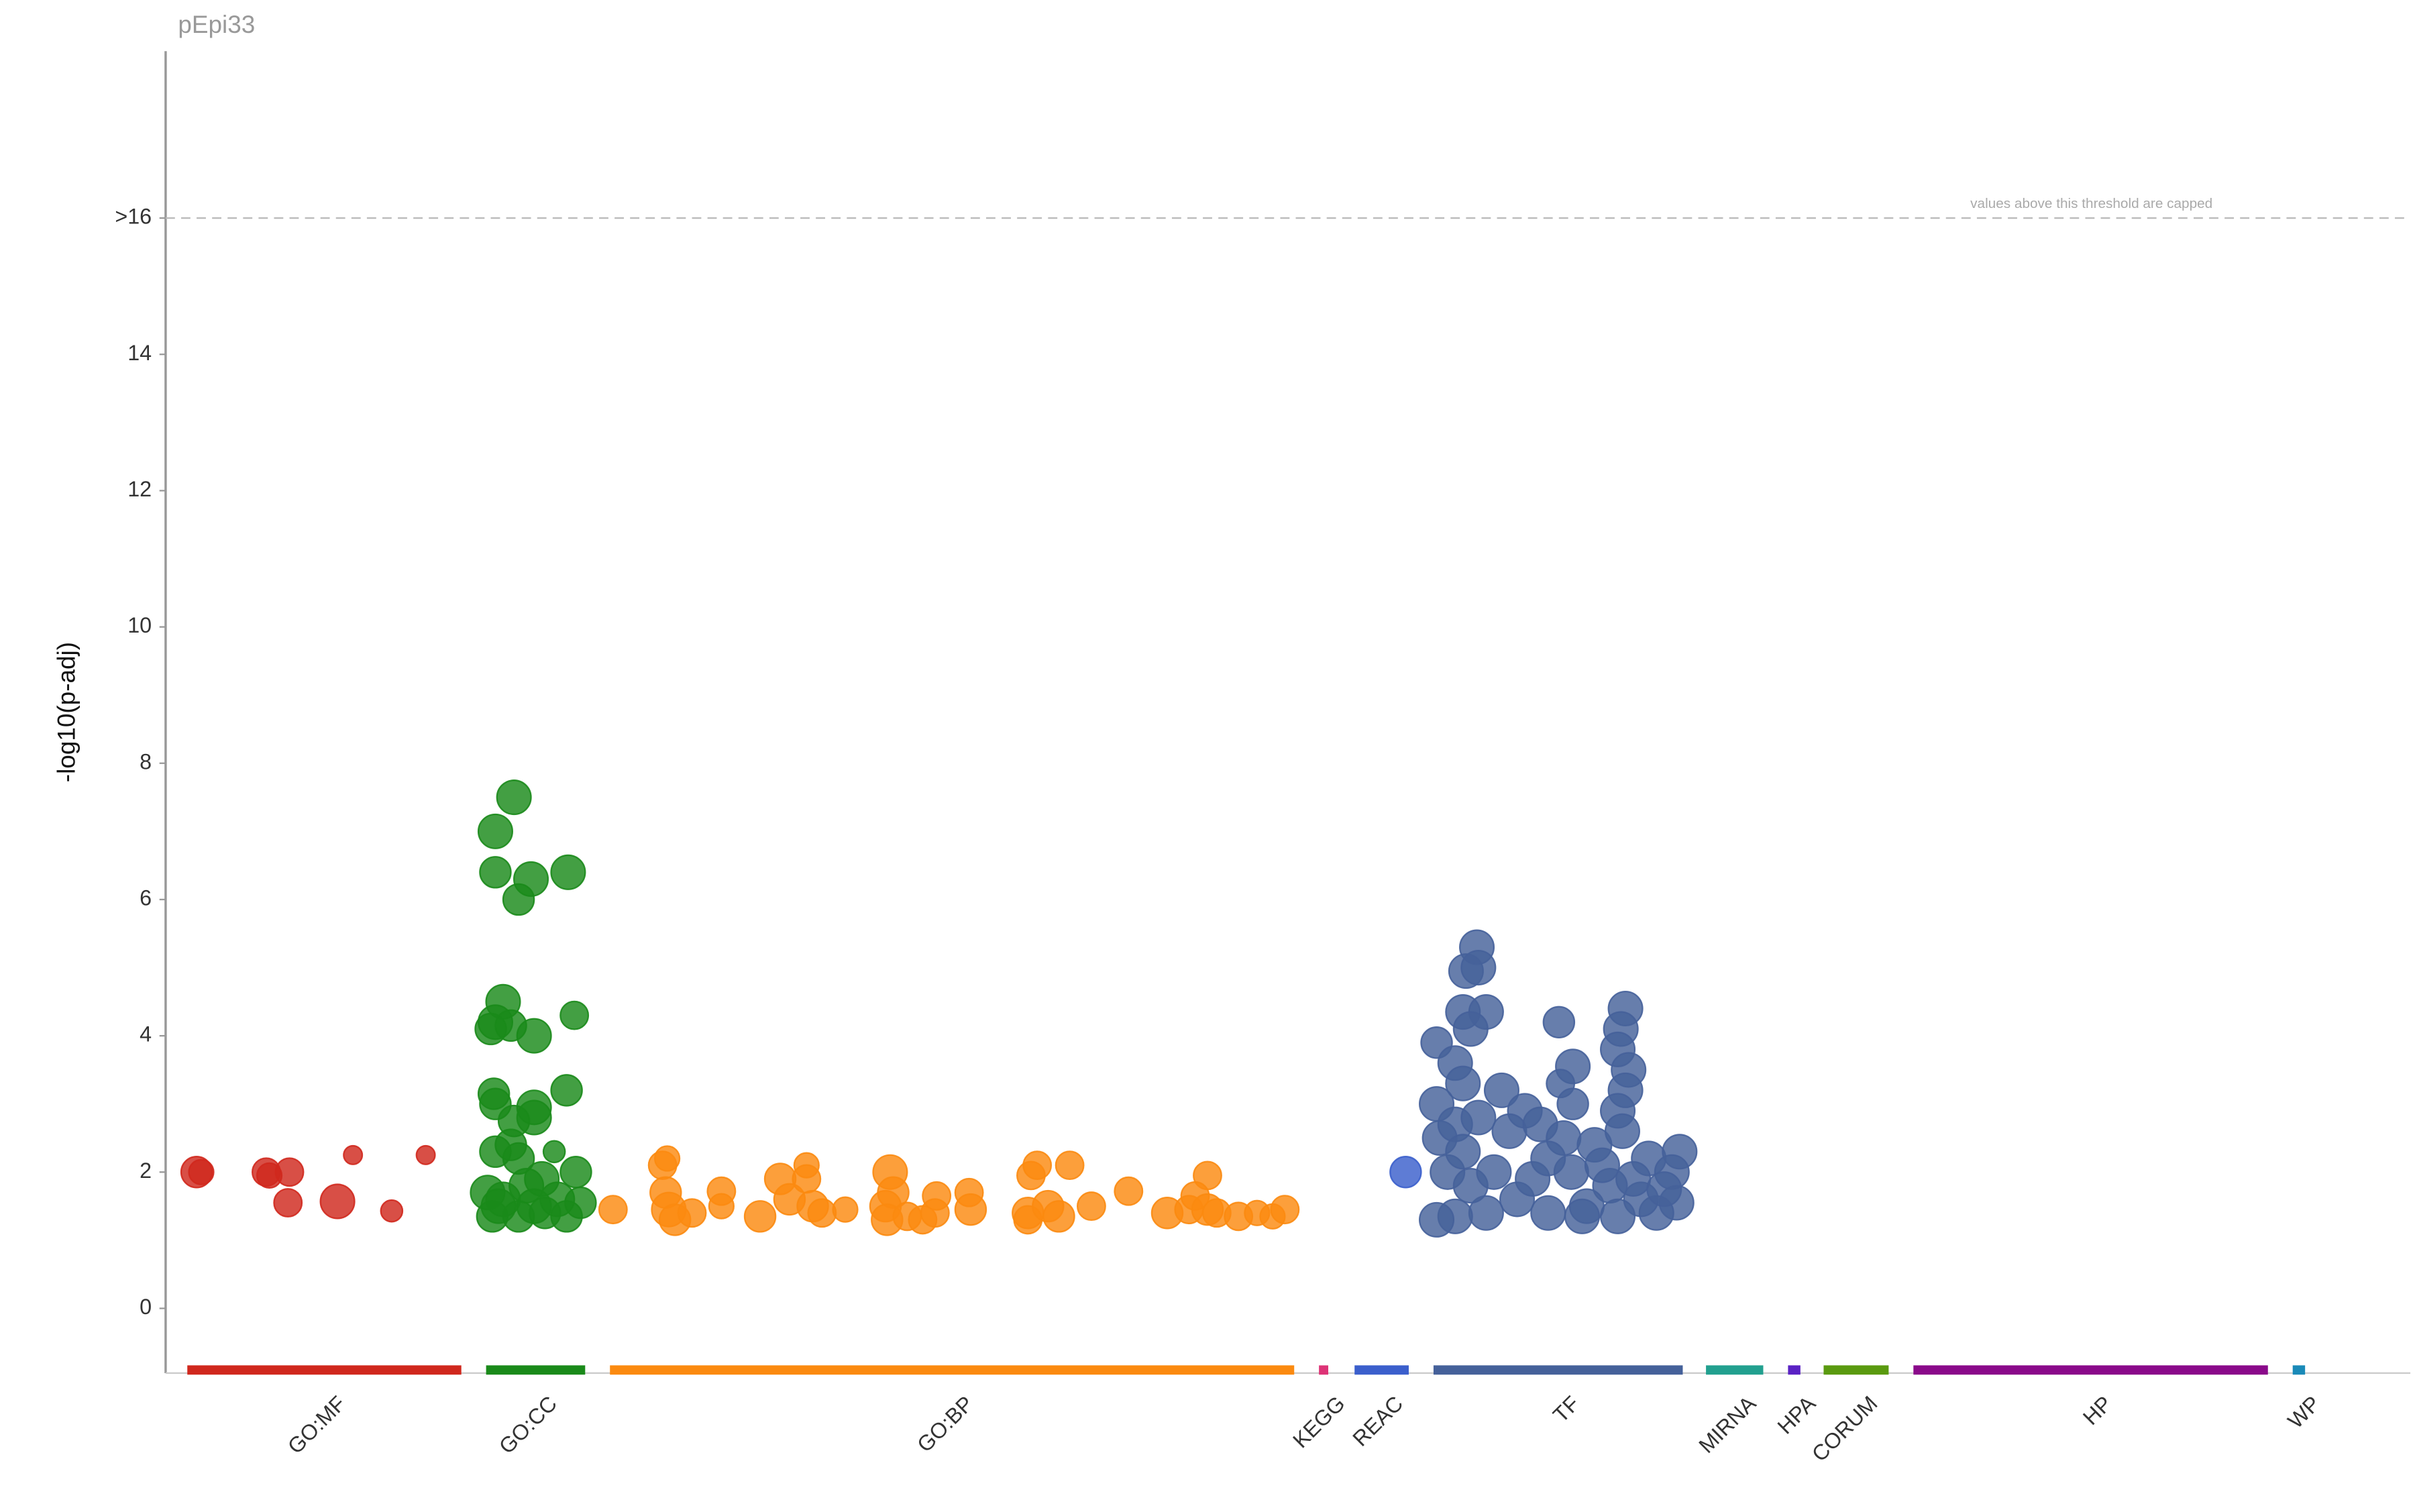  What do you see at coordinates (1844, 1429) in the screenshot?
I see `x-tick-label: CORUM` at bounding box center [1844, 1429].